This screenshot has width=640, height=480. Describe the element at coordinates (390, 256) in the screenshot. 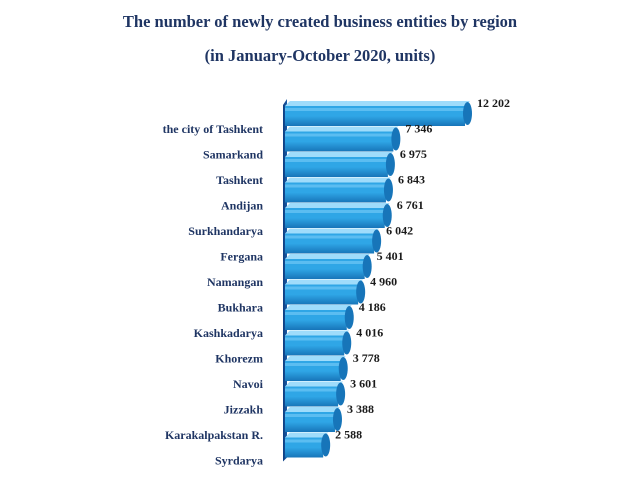

I see `data-label: 5 401` at that location.